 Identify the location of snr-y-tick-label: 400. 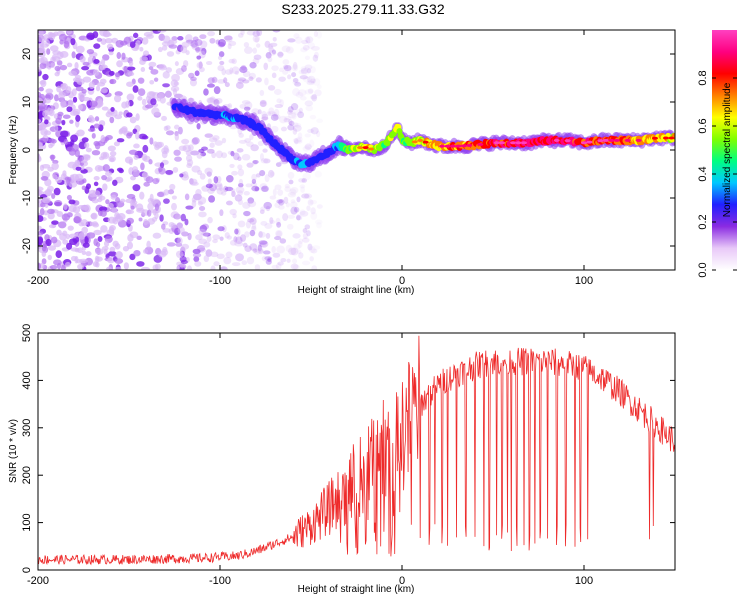
(27, 380).